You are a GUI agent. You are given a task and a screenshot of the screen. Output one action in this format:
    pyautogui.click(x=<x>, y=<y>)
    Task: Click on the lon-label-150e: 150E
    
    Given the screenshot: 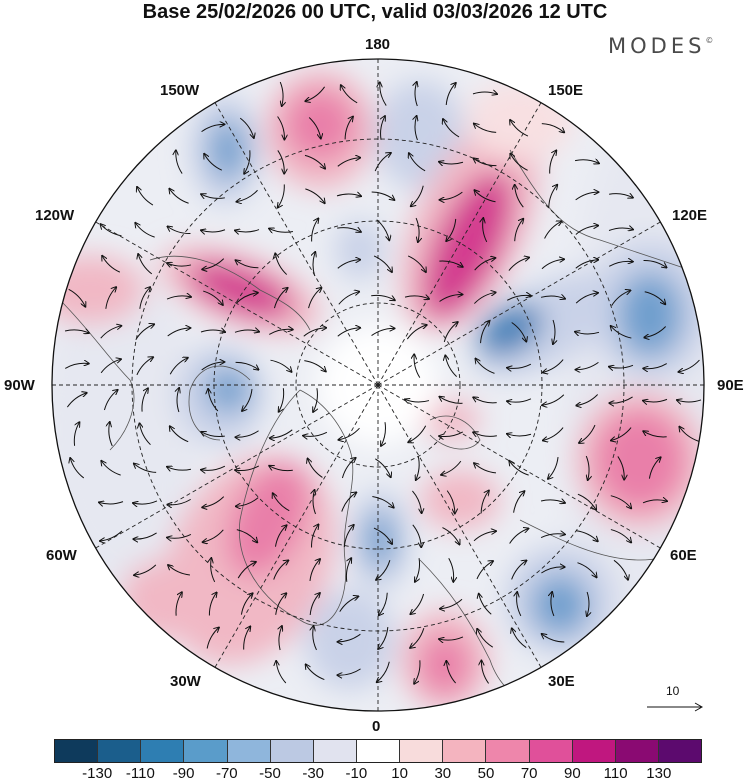 What is the action you would take?
    pyautogui.click(x=566, y=90)
    